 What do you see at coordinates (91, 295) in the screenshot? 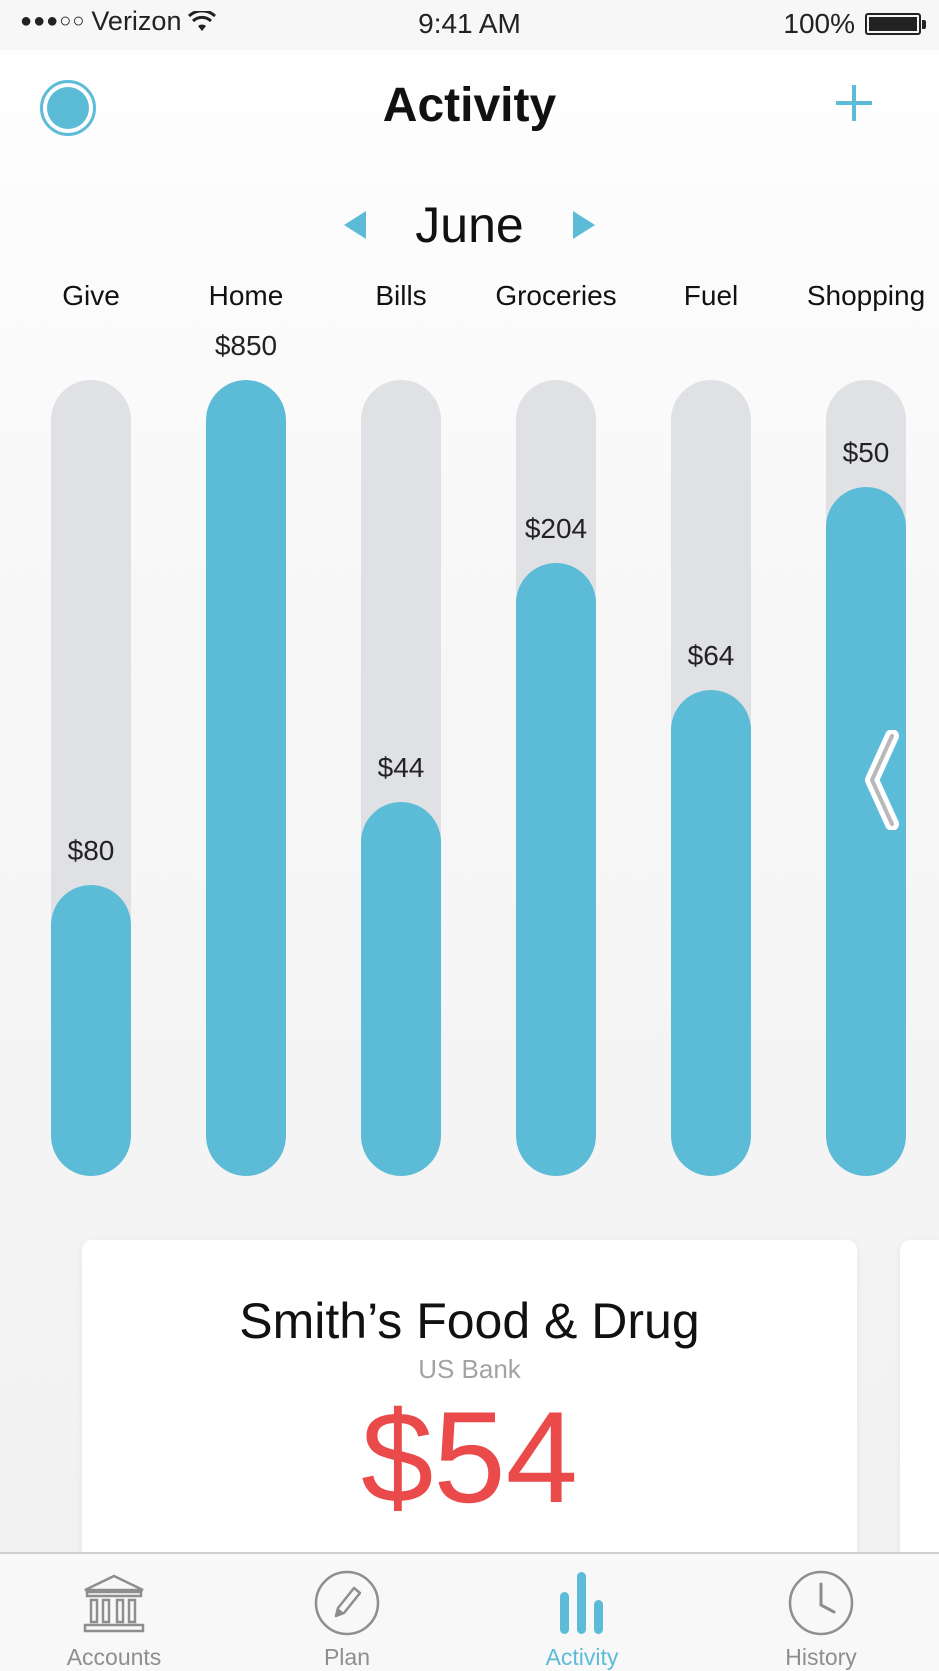
I see `category-label-give: Give` at bounding box center [91, 295].